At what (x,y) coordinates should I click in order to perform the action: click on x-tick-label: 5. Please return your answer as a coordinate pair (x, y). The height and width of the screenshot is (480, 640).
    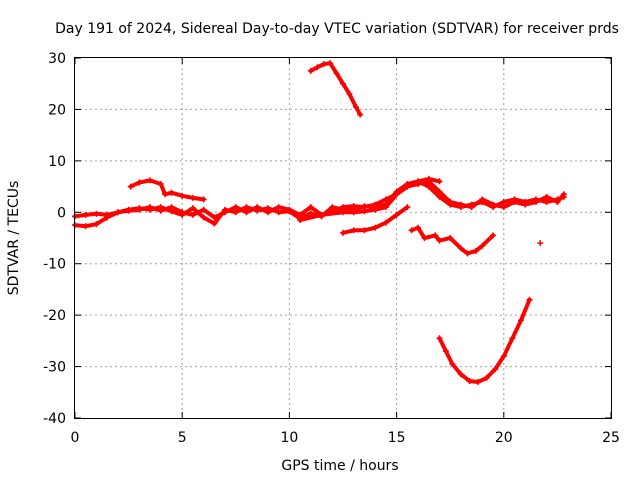
    Looking at the image, I should click on (182, 438).